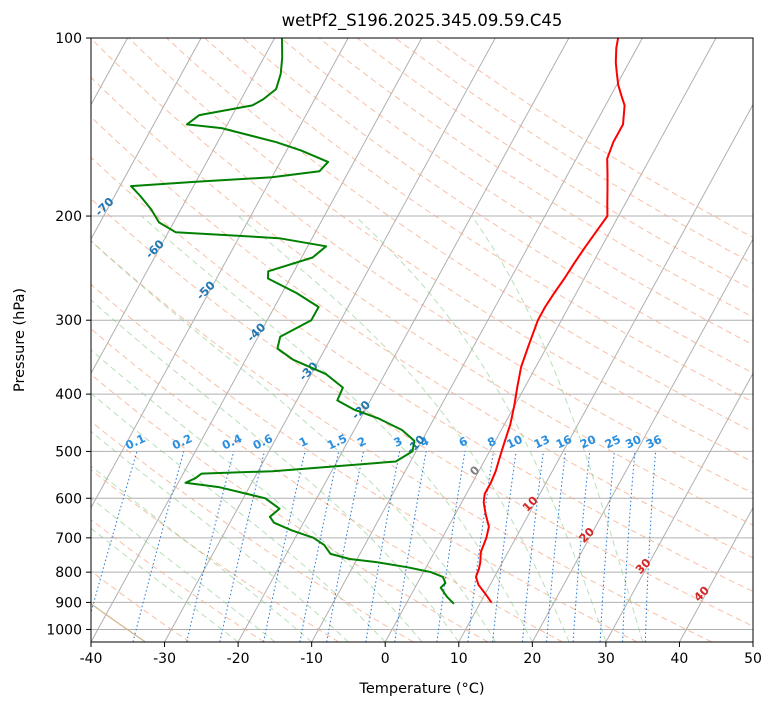  I want to click on x-axis-label: Temperature (°C), so click(421, 689).